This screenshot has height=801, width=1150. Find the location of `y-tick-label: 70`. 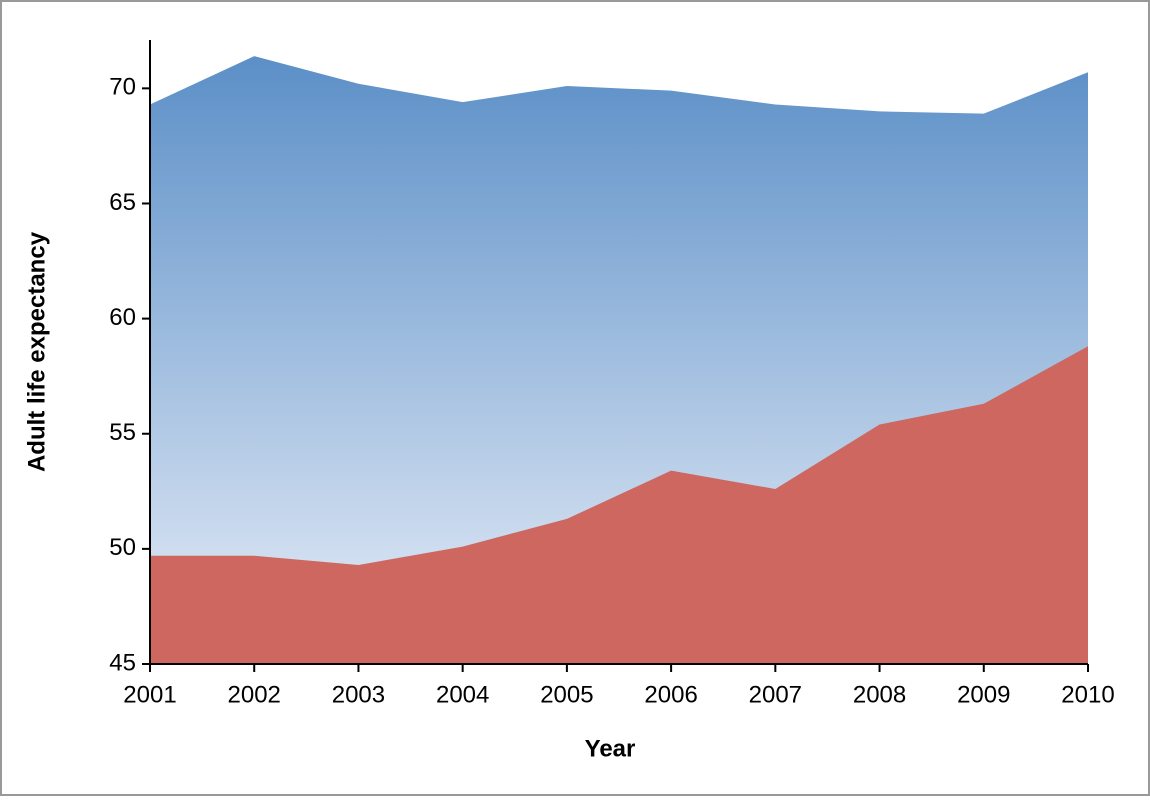

y-tick-label: 70 is located at coordinates (122, 87).